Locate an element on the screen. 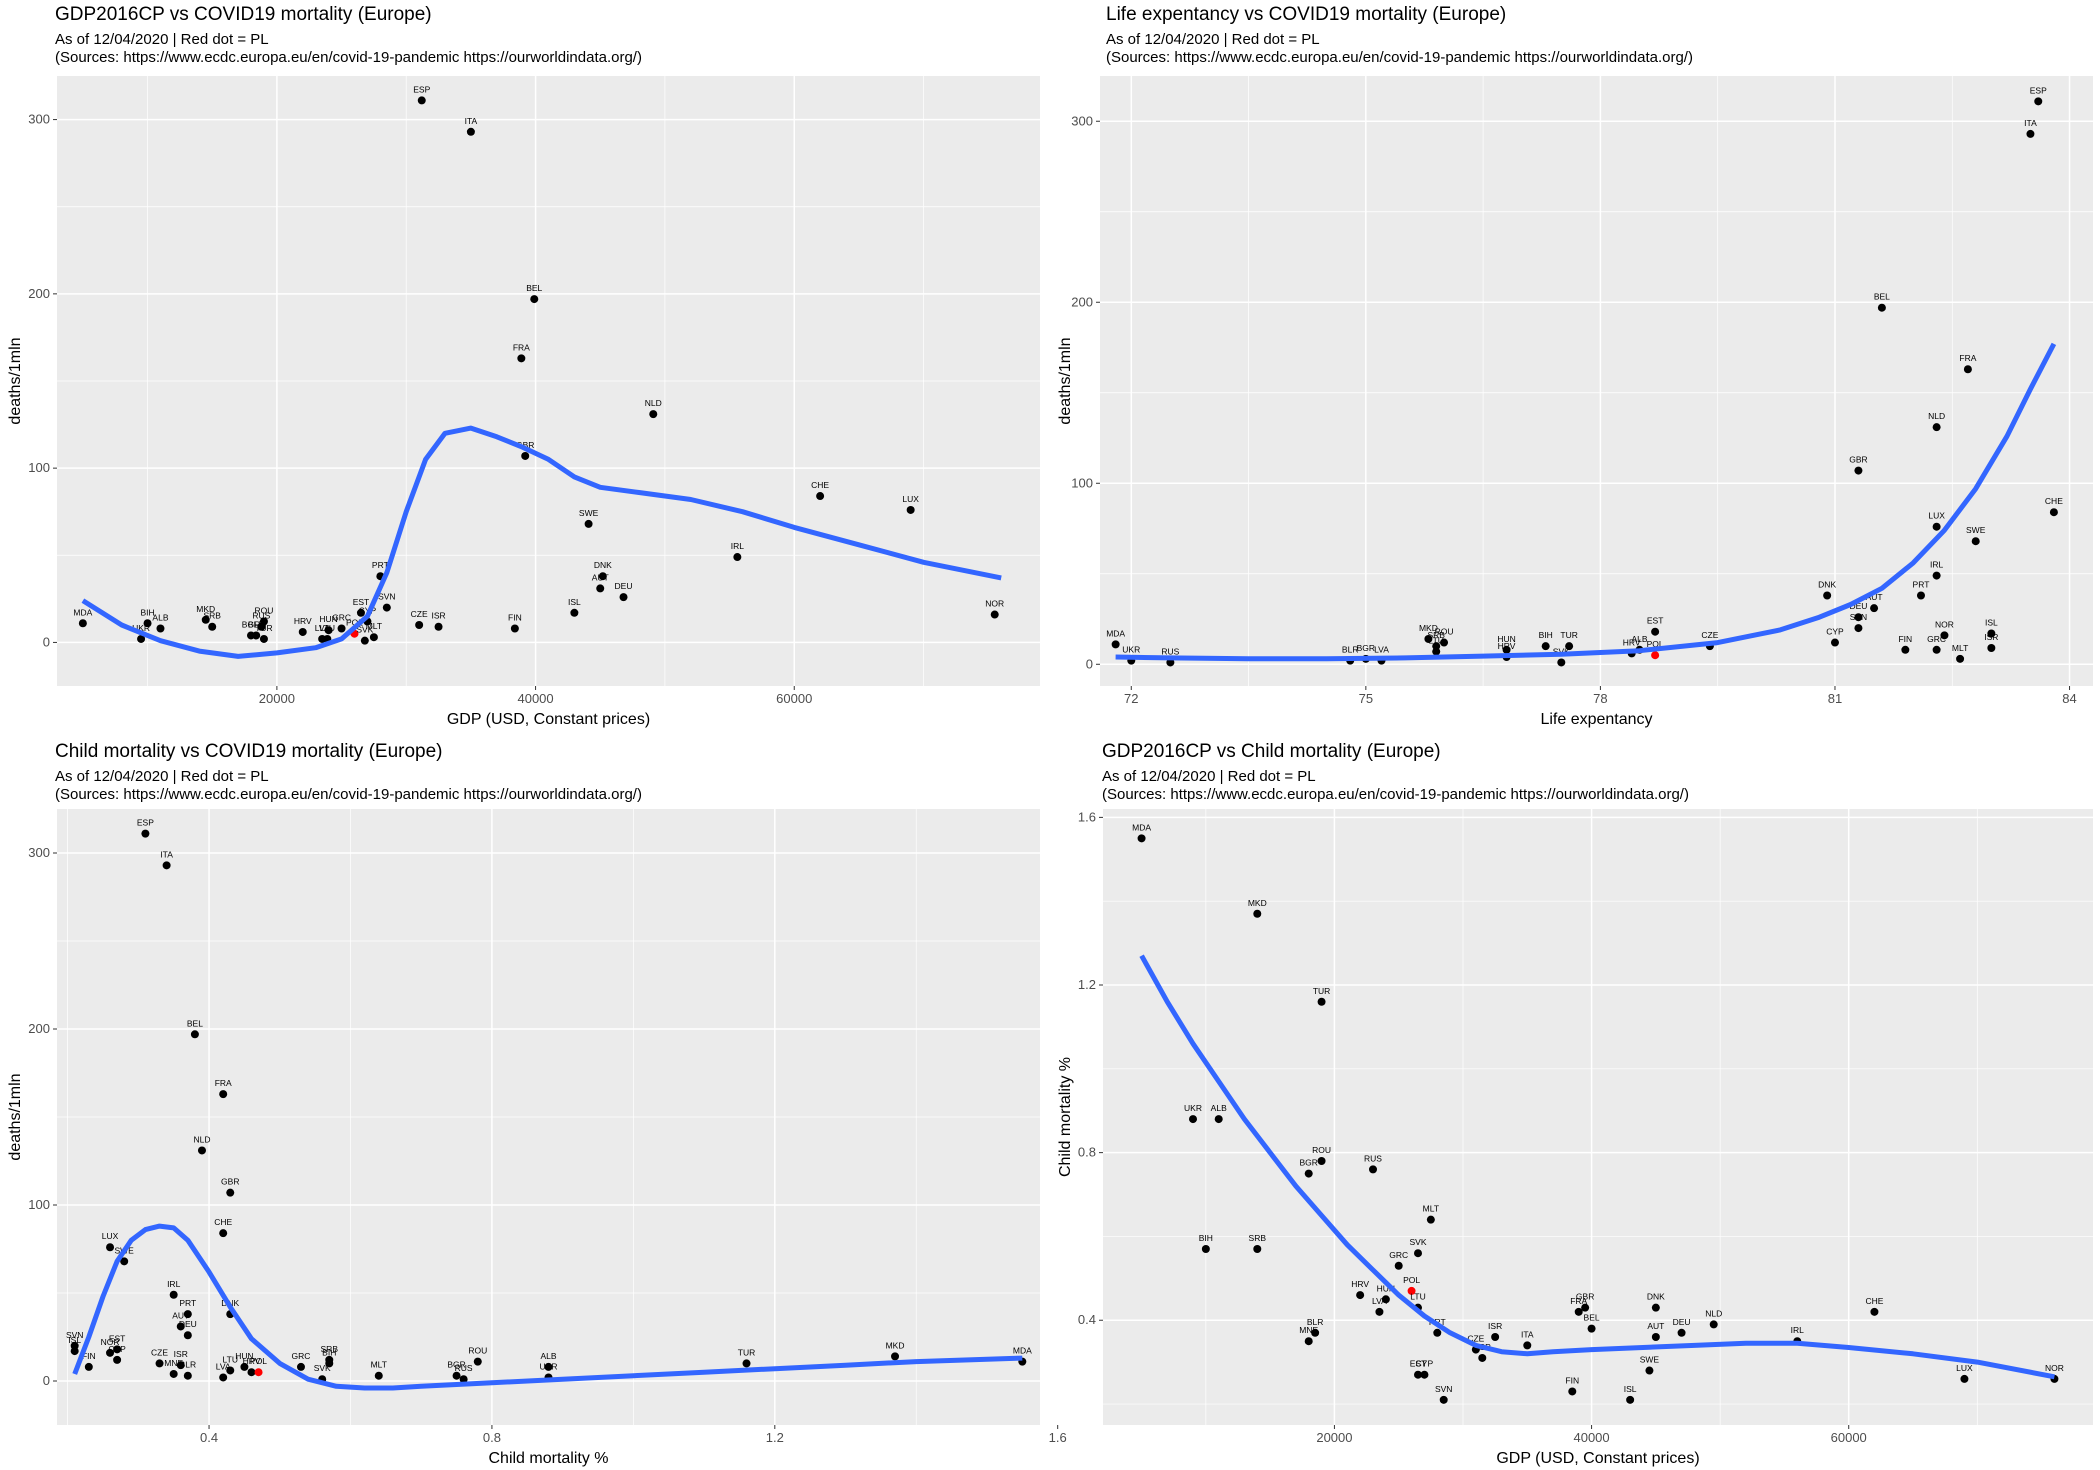  data-point-label: DNK is located at coordinates (1827, 584).